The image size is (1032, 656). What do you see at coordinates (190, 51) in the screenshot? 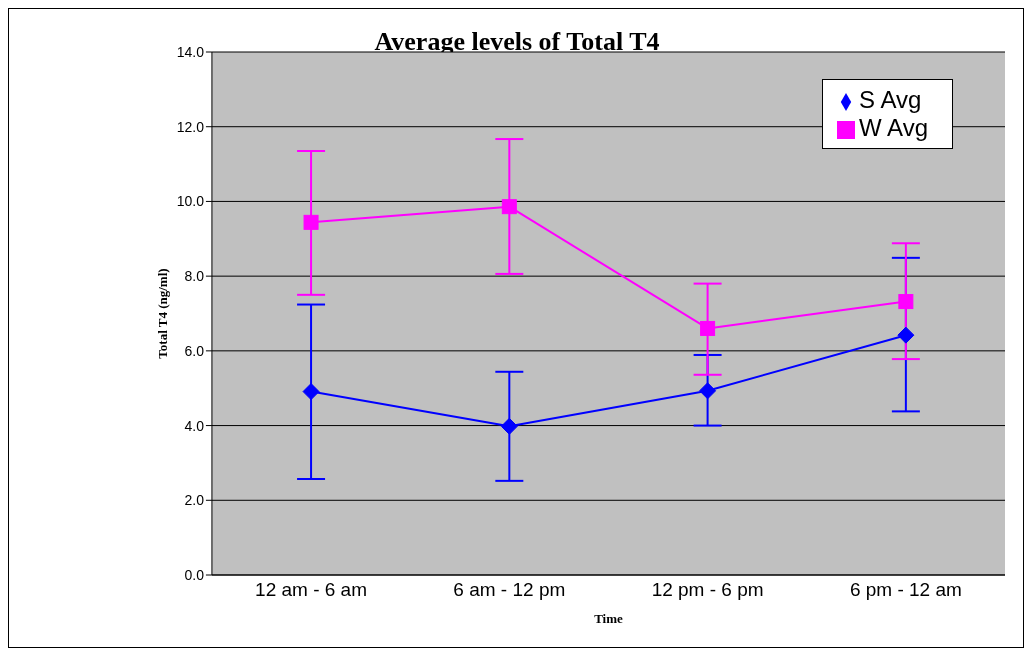
I see `y-tick-label: 14.0` at bounding box center [190, 51].